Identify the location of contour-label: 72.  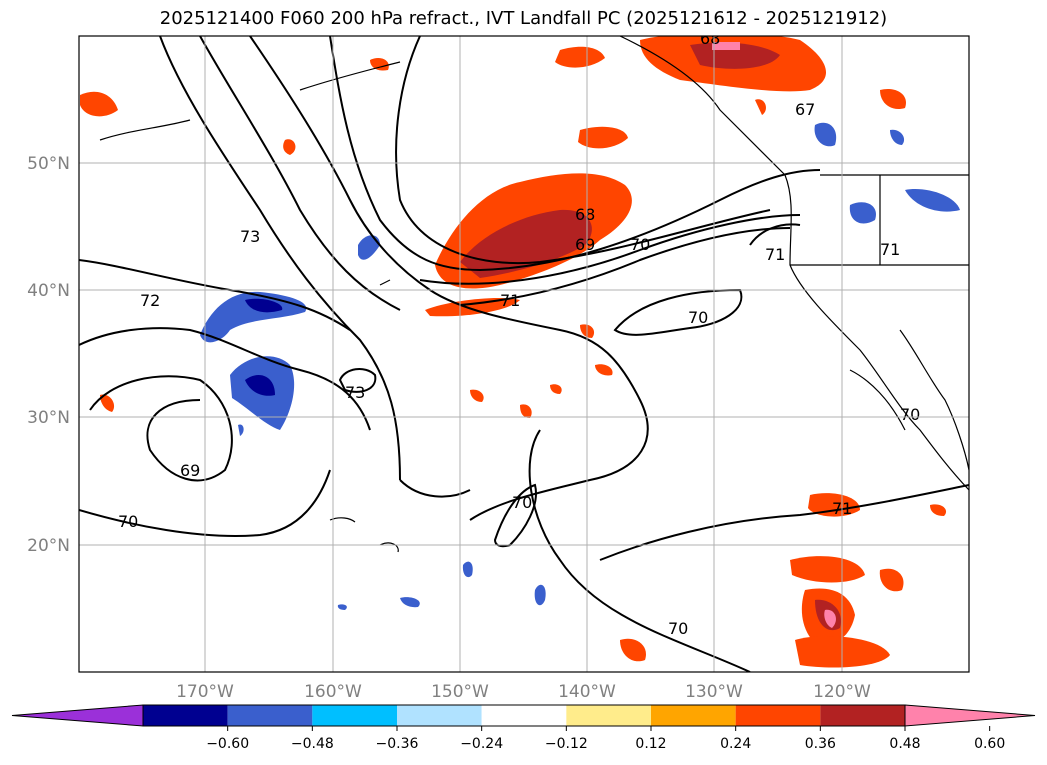
(150, 300).